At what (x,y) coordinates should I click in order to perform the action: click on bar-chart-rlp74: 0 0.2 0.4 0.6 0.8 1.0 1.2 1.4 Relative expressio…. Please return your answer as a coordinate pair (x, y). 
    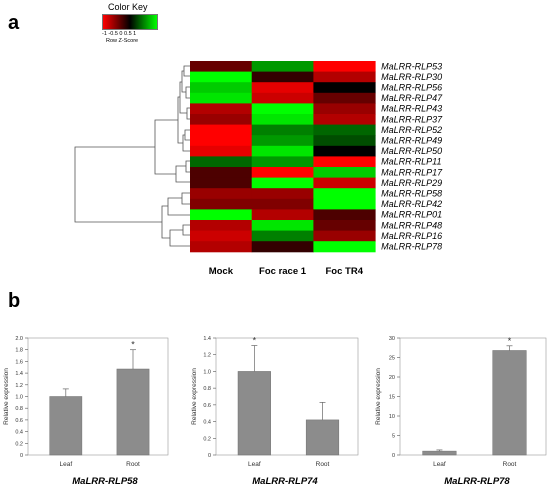
    Looking at the image, I should click on (275, 402).